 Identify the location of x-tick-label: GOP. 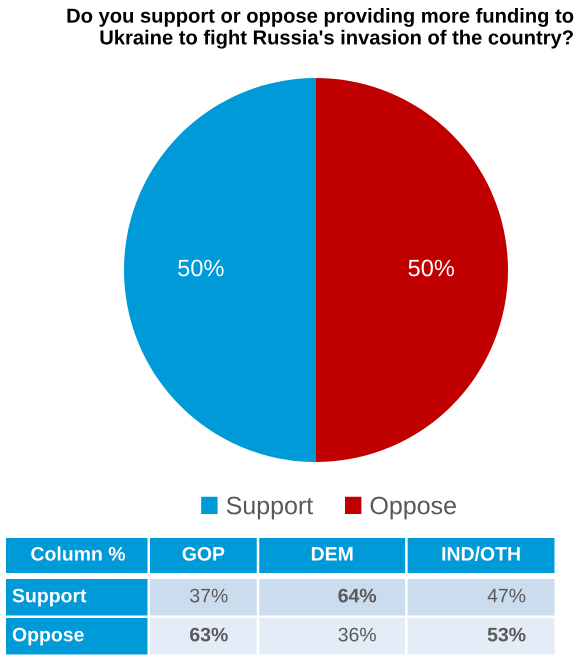
(203, 553).